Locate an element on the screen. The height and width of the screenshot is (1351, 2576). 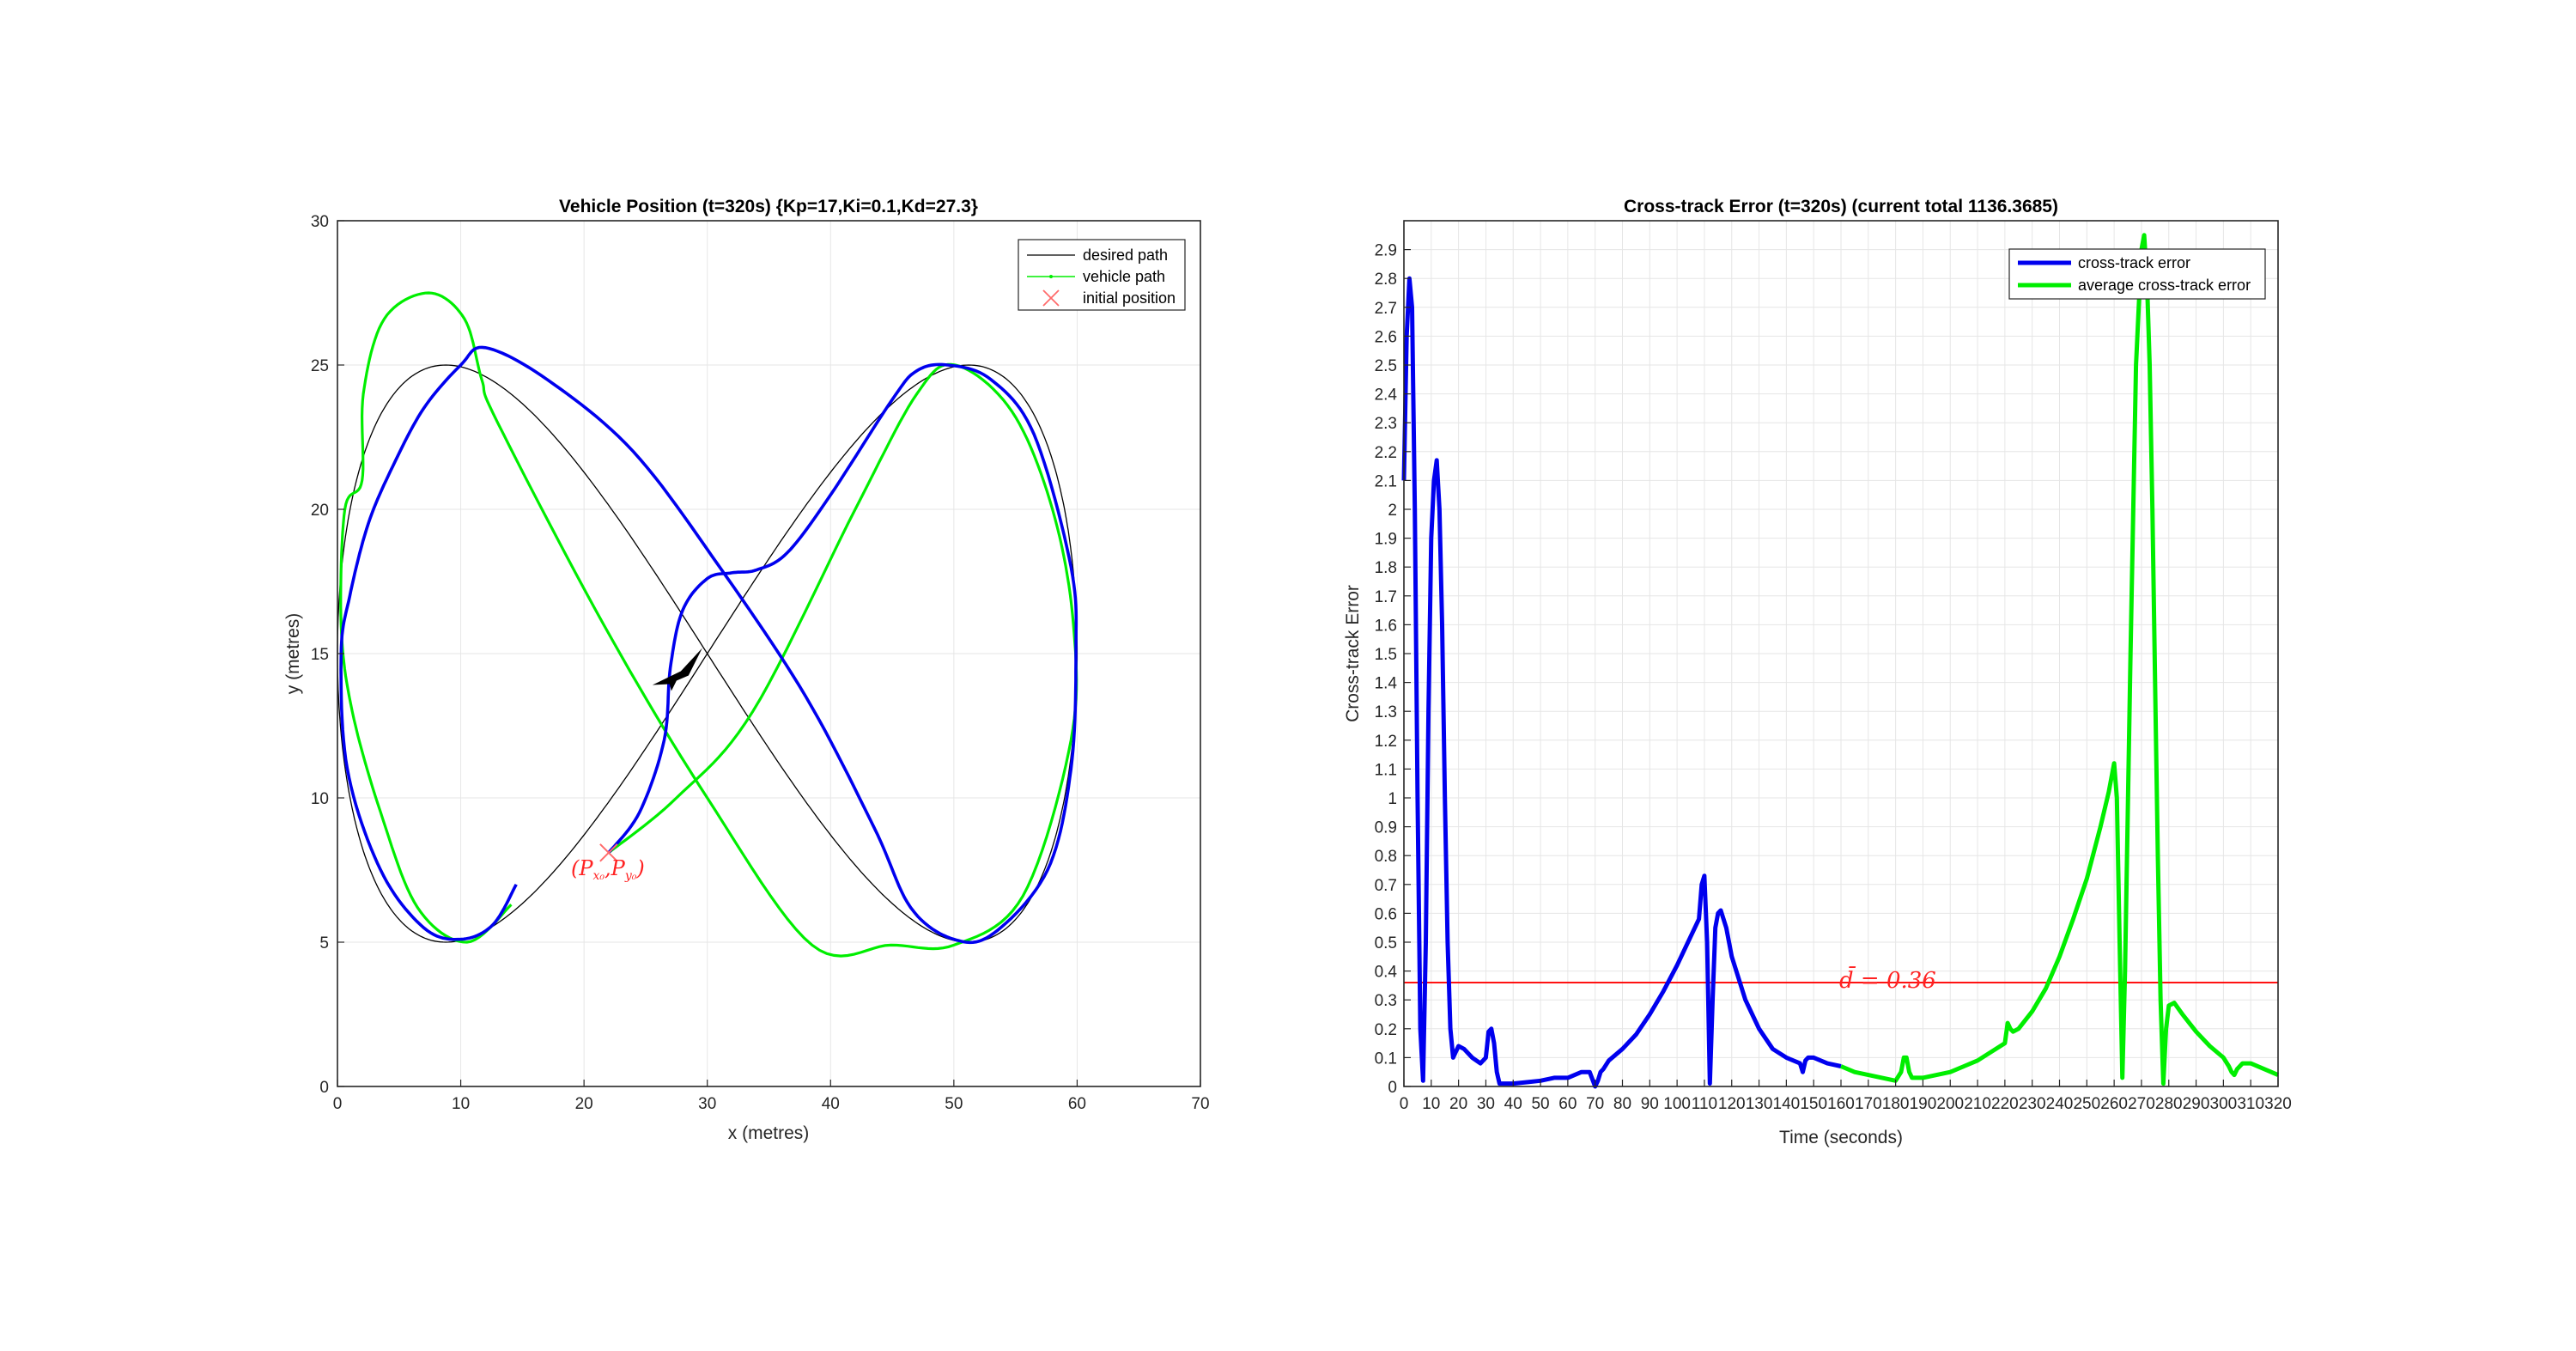
x-tick-label: 250 is located at coordinates (2086, 1104).